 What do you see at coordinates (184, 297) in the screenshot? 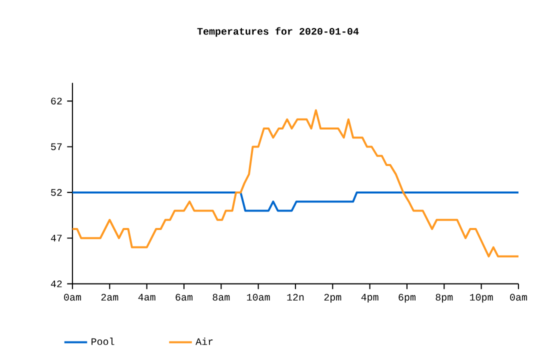
I see `x-tick-label: 6am` at bounding box center [184, 297].